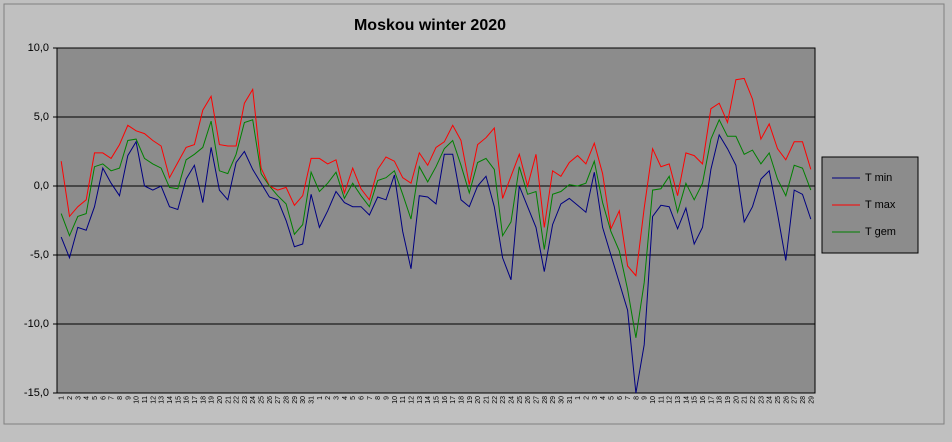 The height and width of the screenshot is (442, 952). Describe the element at coordinates (878, 178) in the screenshot. I see `legend-label: T min` at that location.